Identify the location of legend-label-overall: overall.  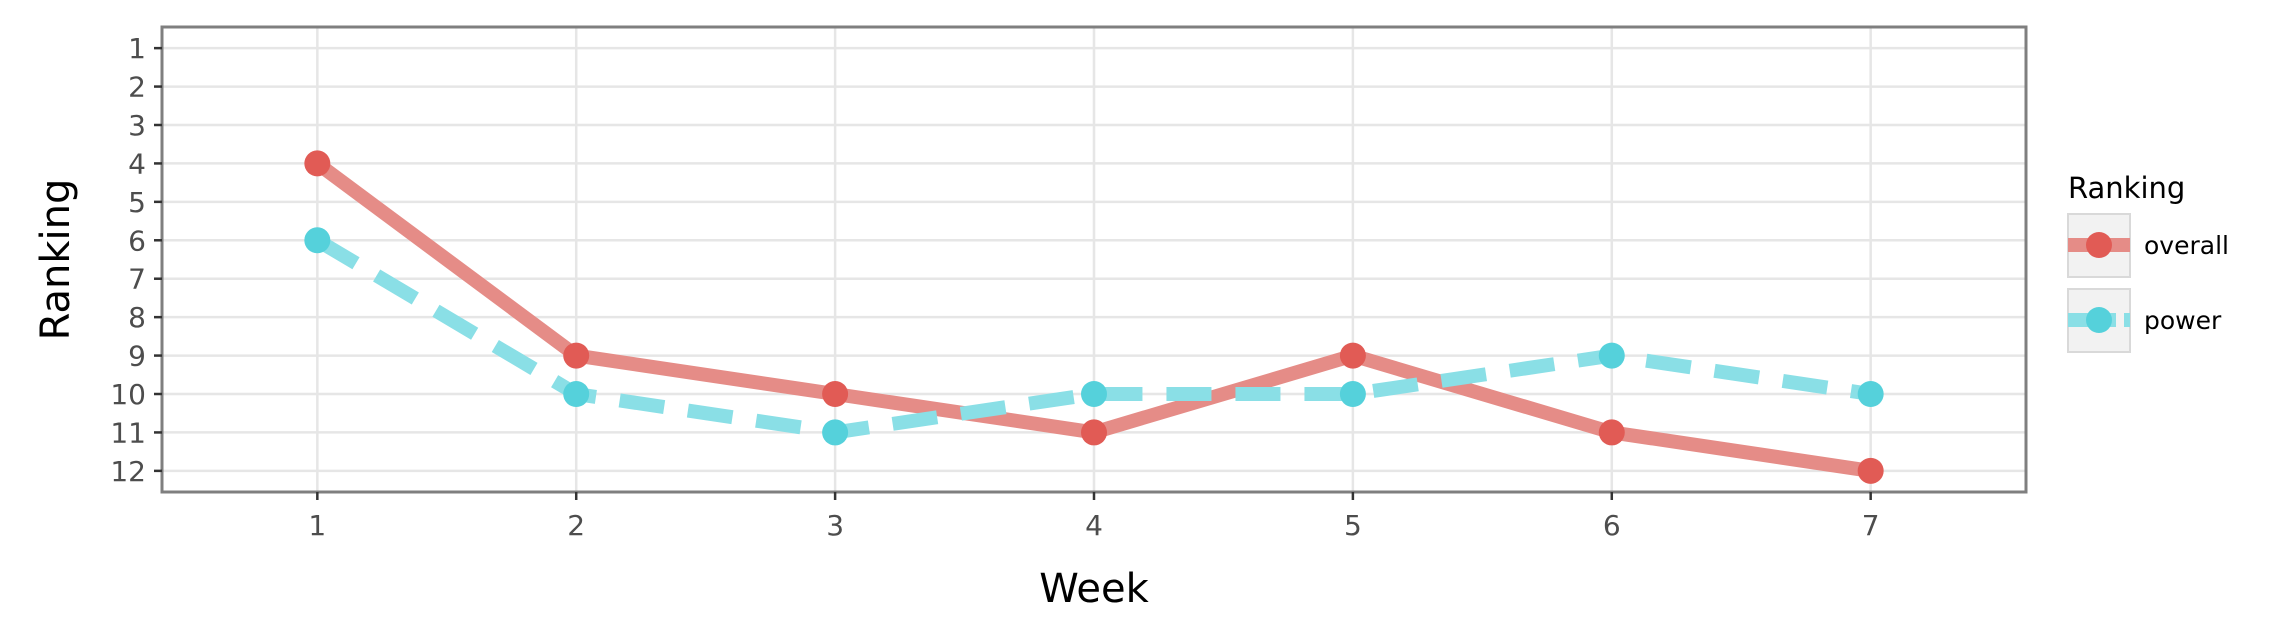
(2186, 245).